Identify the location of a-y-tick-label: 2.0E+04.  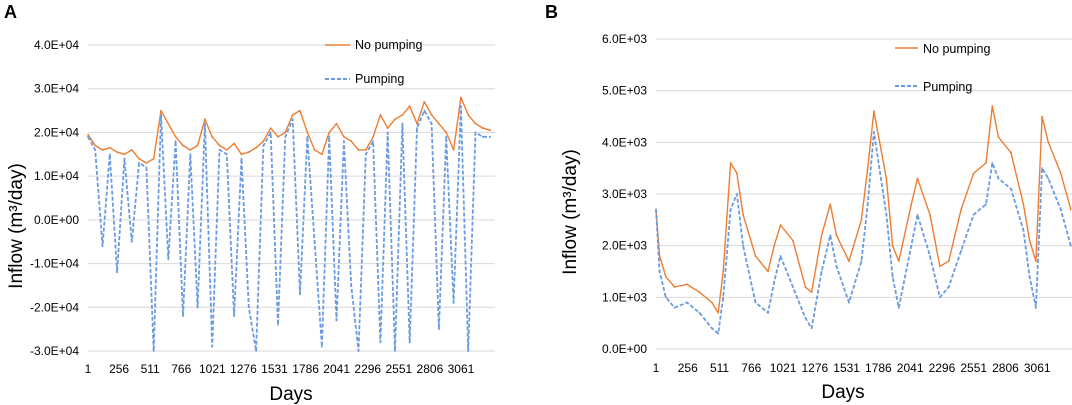
(56, 132).